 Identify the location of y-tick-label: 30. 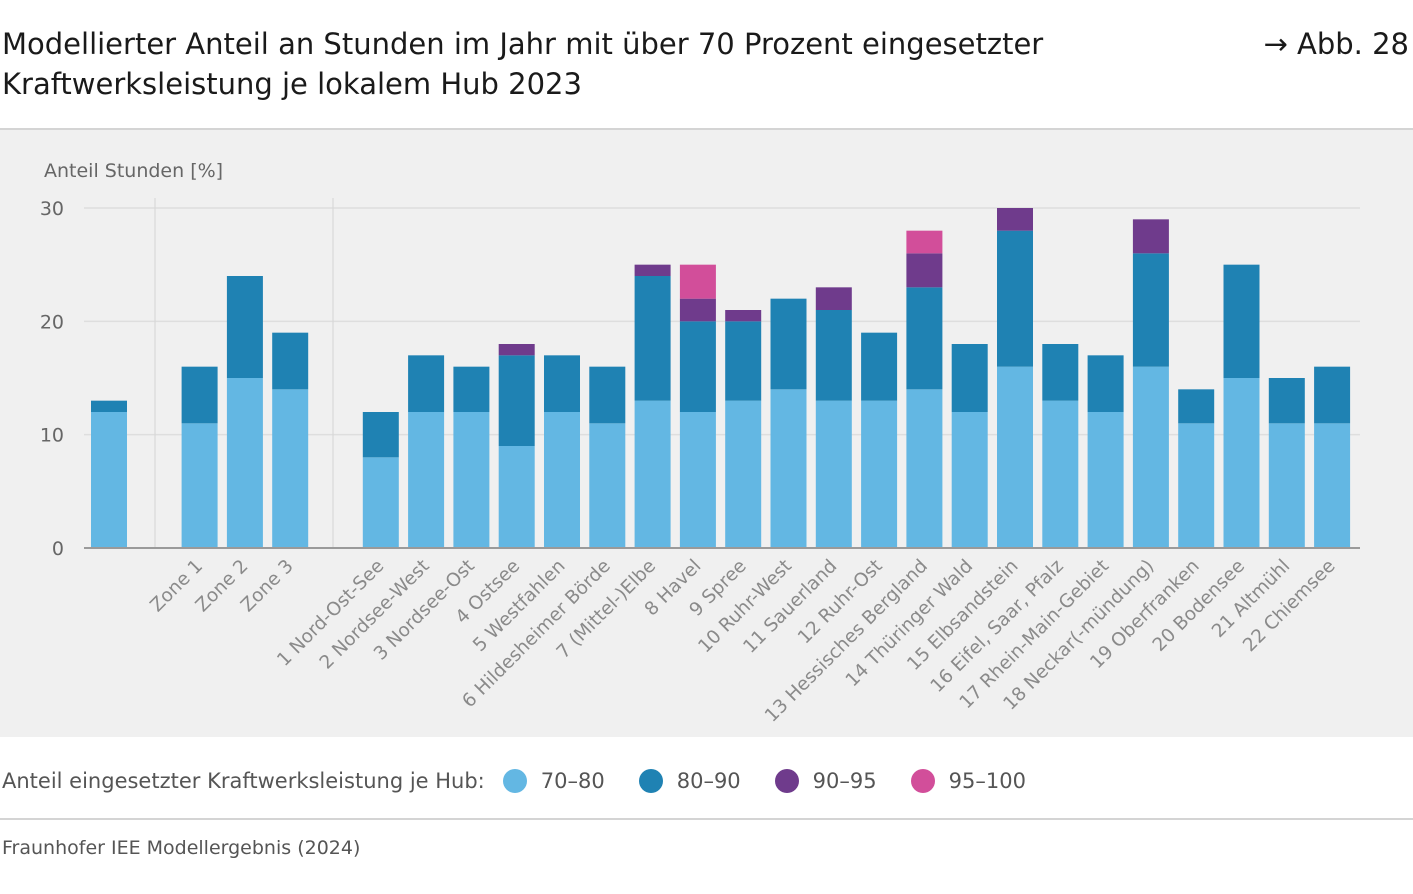
(52, 209).